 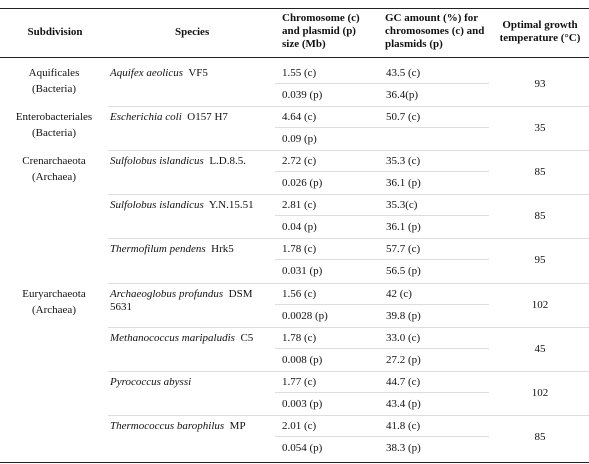 I want to click on temp-cell: 45, so click(x=540, y=348).